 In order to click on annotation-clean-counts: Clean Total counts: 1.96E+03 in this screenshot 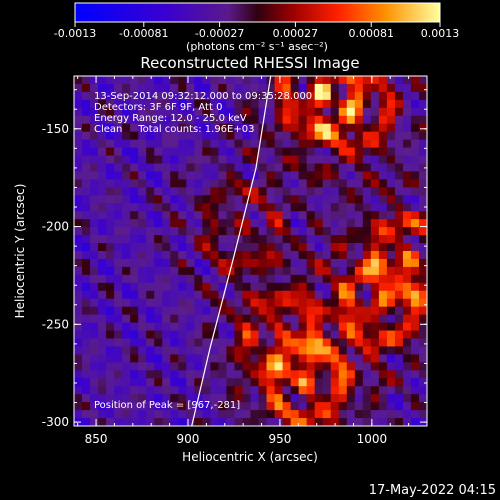, I will do `click(174, 129)`.